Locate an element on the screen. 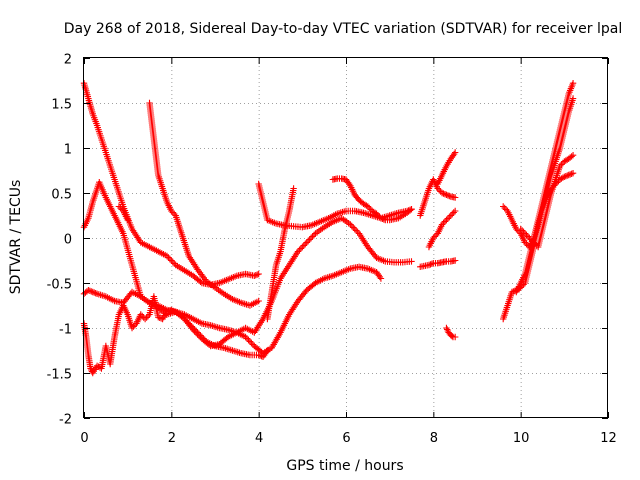 This screenshot has width=640, height=480. y-tick-label: -1 is located at coordinates (65, 330).